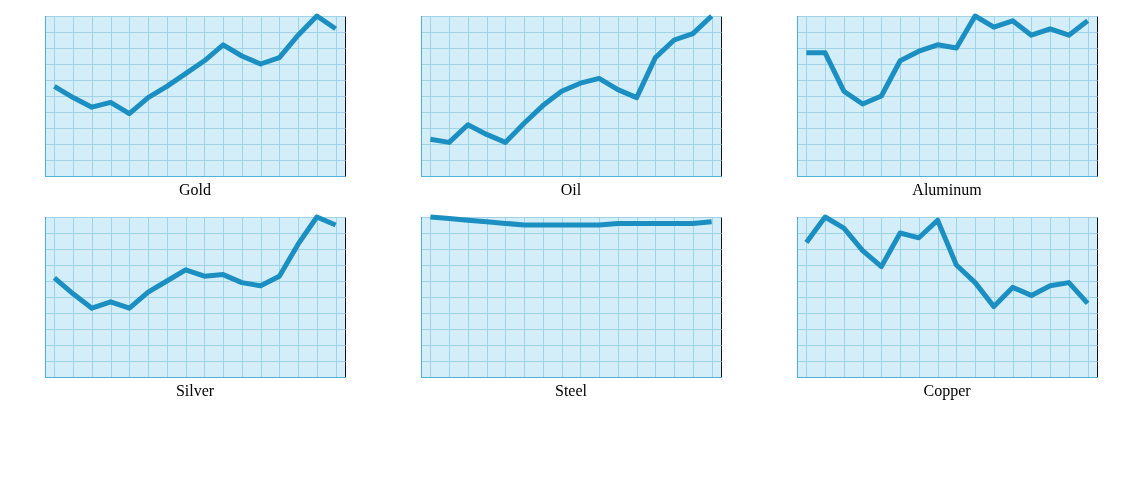  Describe the element at coordinates (195, 189) in the screenshot. I see `text: Gold` at that location.